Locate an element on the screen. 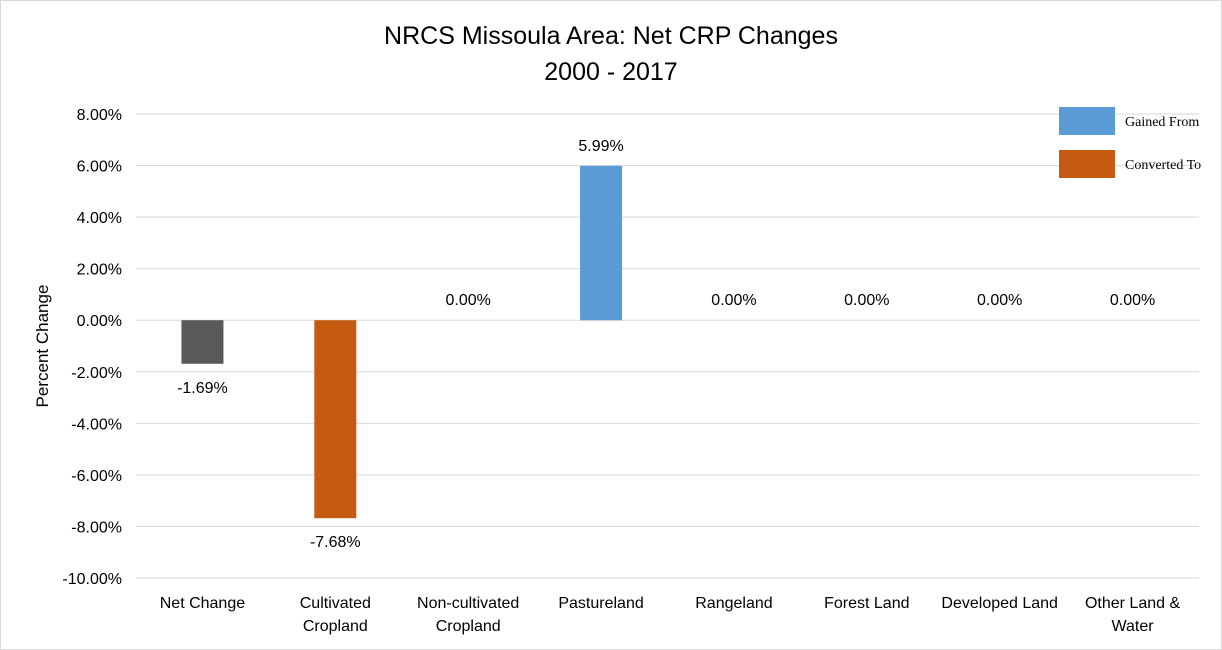 The image size is (1222, 650). x-tick-label: Cultivated is located at coordinates (335, 603).